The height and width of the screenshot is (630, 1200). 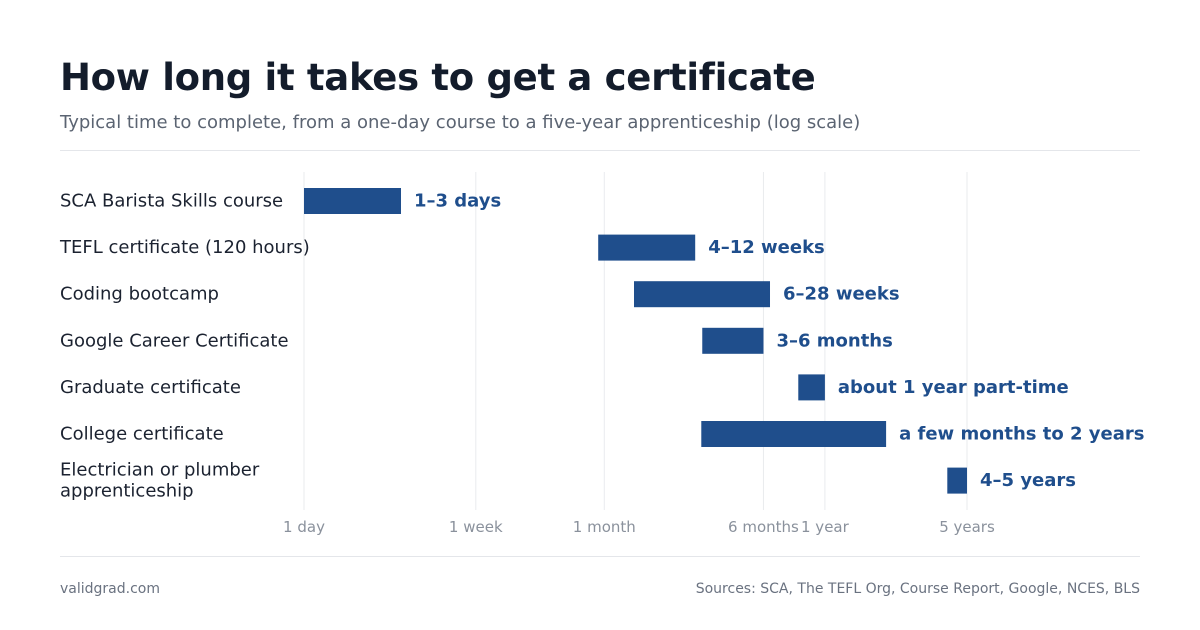 What do you see at coordinates (174, 340) in the screenshot?
I see `category-label: Google Career Certificate` at bounding box center [174, 340].